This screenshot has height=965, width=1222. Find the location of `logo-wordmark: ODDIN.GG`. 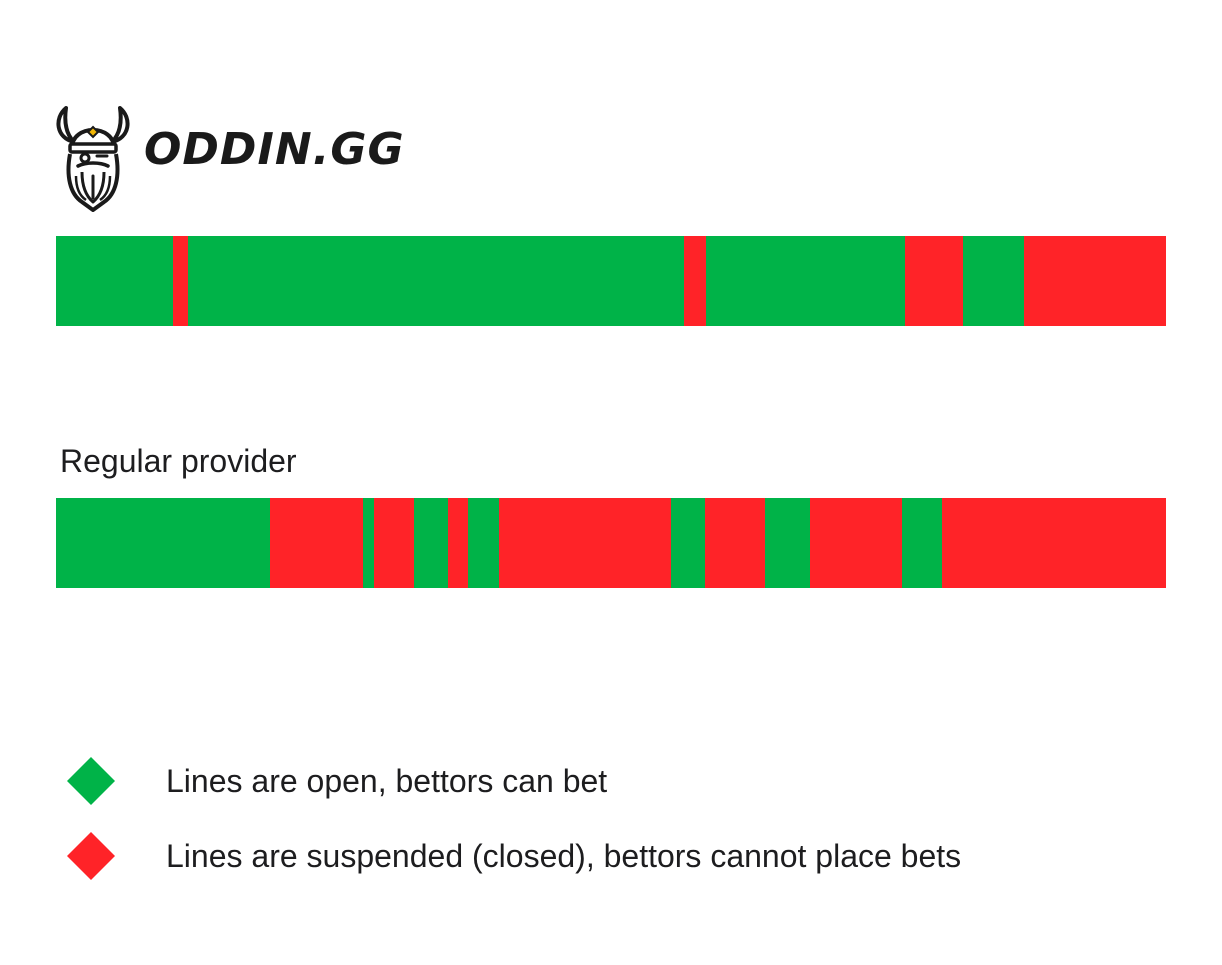

logo-wordmark: ODDIN.GG is located at coordinates (274, 149).